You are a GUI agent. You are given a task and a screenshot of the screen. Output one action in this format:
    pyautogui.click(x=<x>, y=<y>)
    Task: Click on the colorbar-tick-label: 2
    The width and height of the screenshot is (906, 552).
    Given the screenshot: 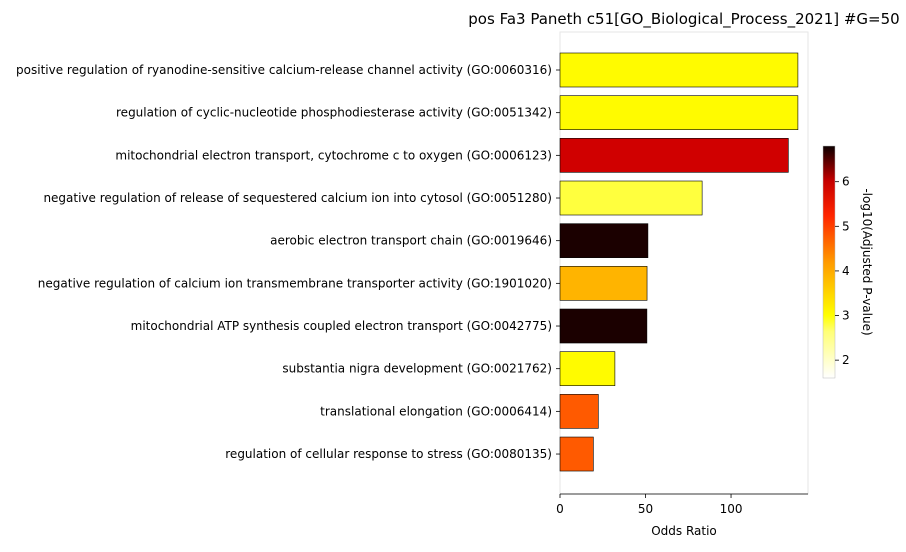 What is the action you would take?
    pyautogui.click(x=846, y=360)
    